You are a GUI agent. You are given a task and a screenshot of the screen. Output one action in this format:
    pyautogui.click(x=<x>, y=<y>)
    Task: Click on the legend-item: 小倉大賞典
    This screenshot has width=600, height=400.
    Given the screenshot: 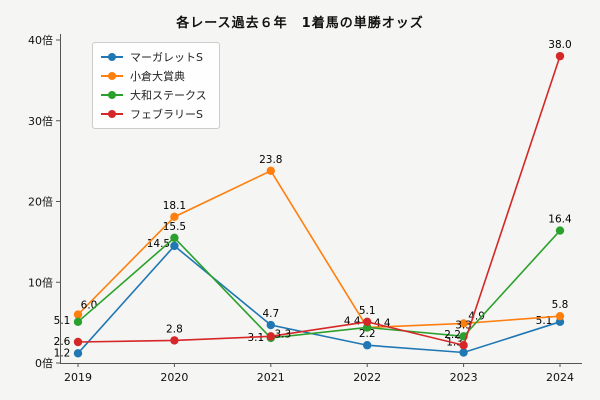 What is the action you would take?
    pyautogui.click(x=154, y=76)
    